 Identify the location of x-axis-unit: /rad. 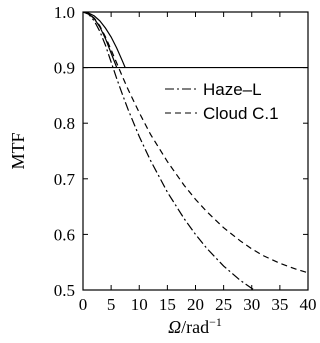
(195, 327).